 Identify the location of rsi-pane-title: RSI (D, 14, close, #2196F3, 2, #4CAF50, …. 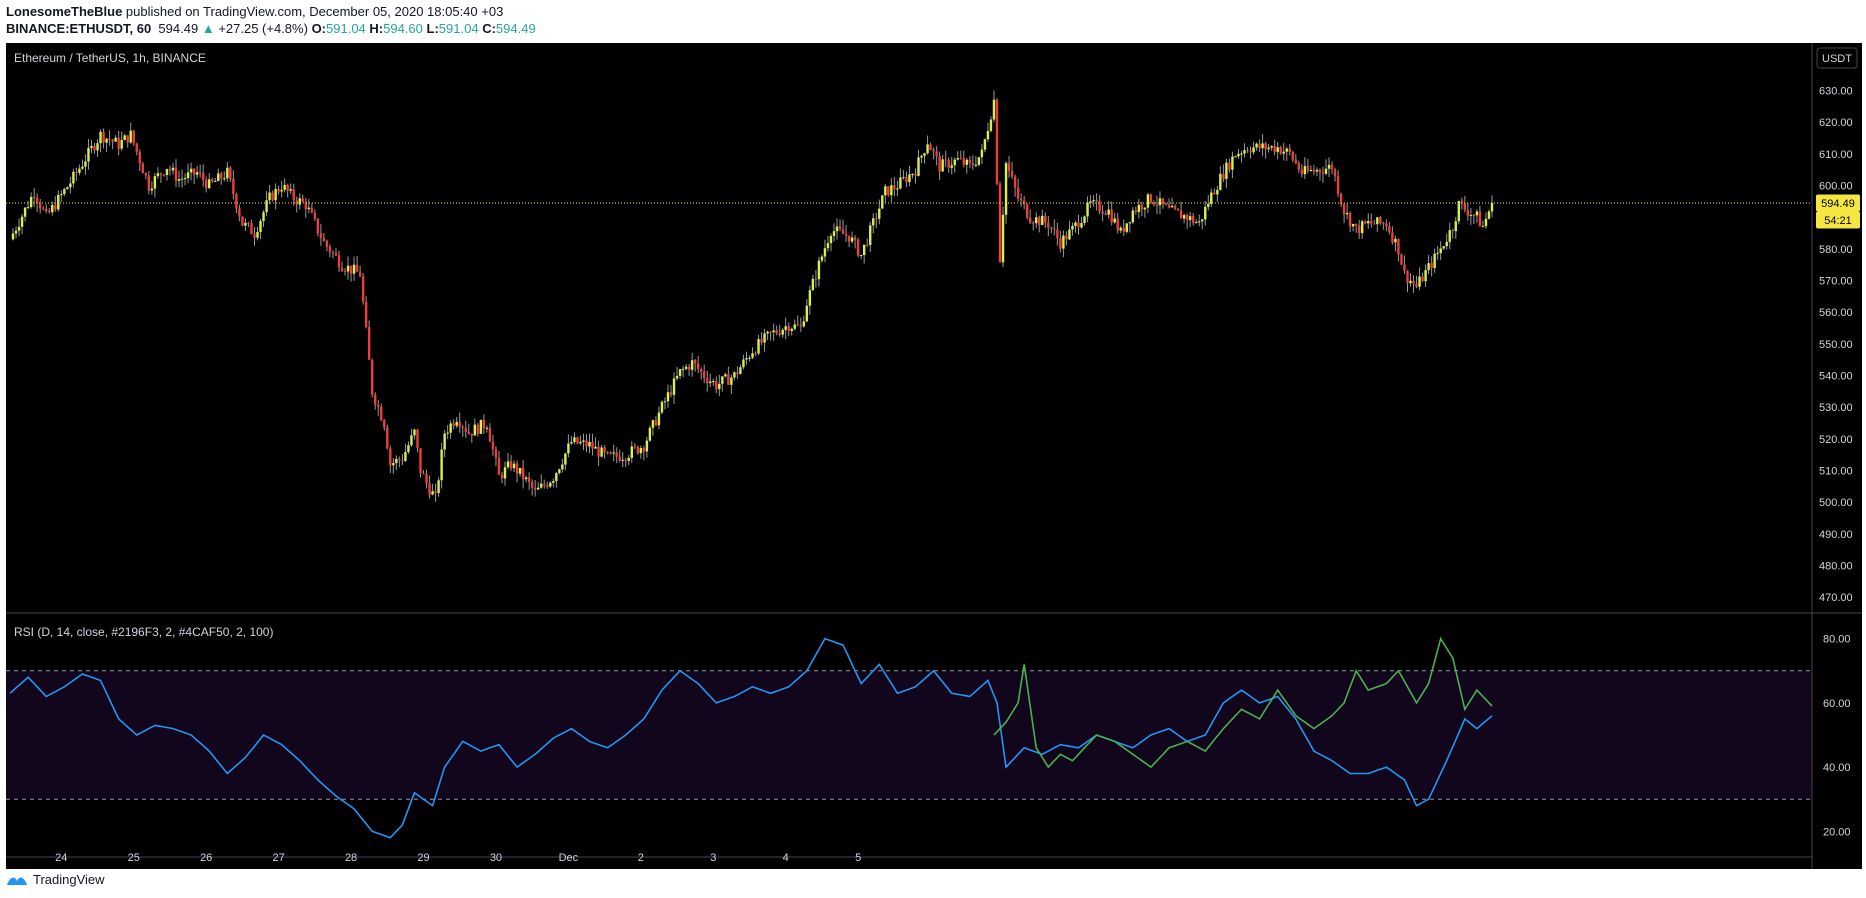
(143, 632).